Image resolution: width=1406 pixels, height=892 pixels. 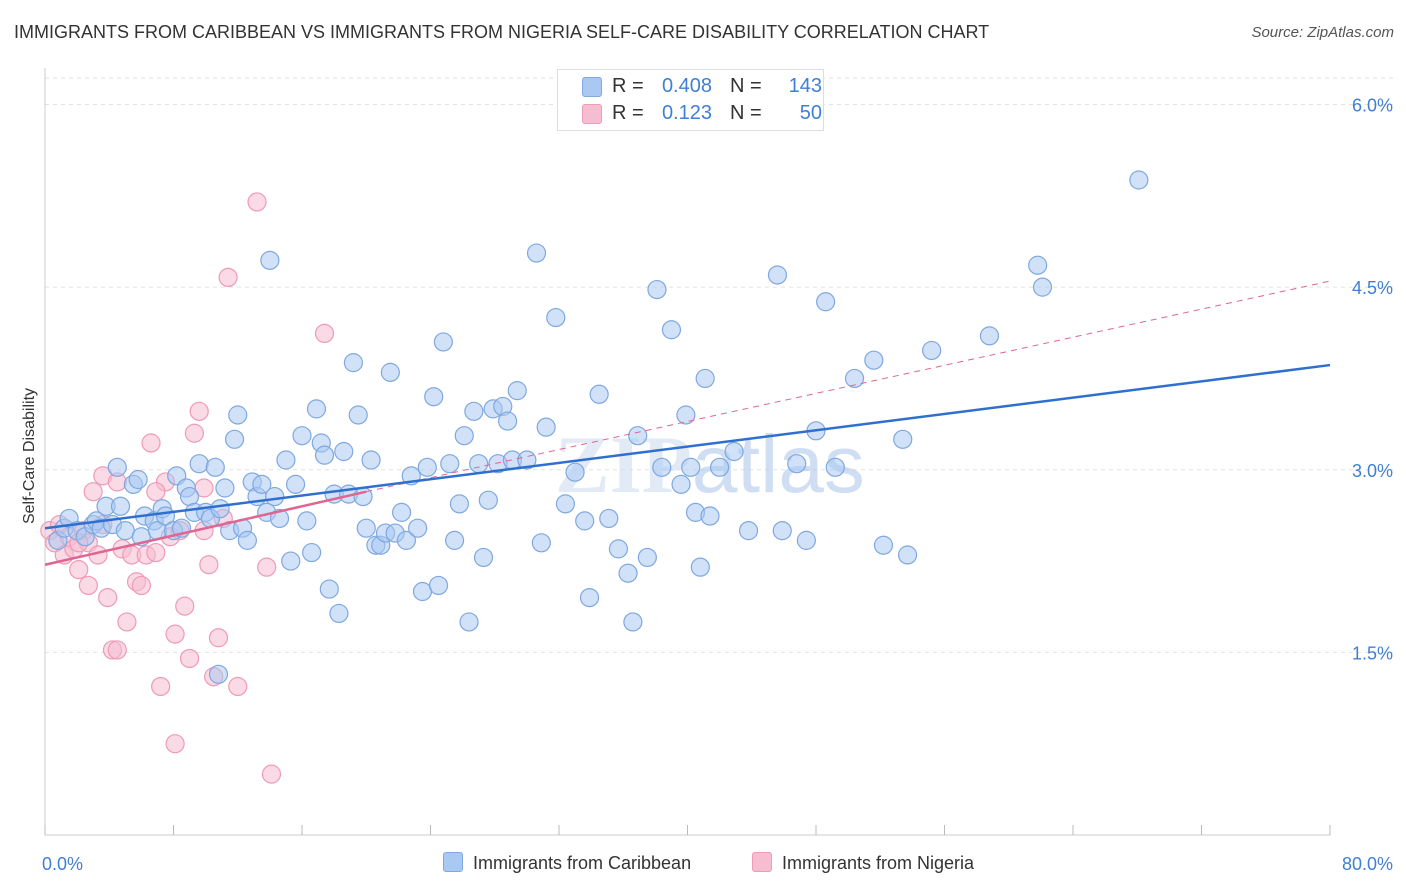 I want to click on r-value: 0.123, so click(x=686, y=113).